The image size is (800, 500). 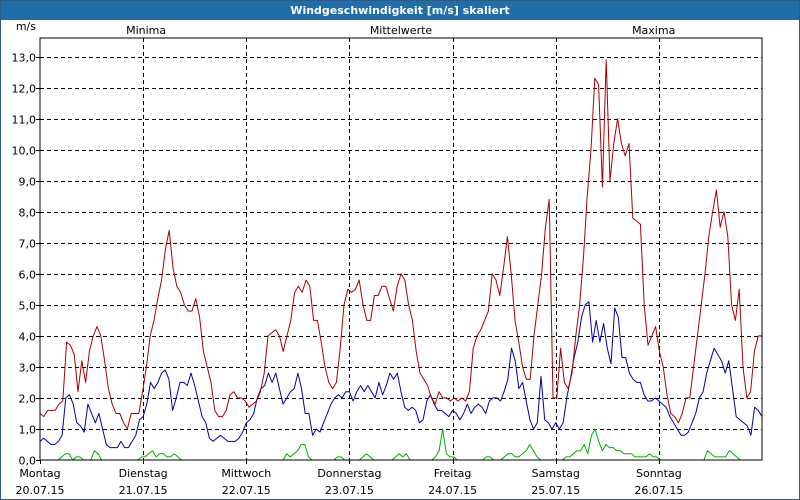 I want to click on day-name-label: Dienstag, so click(x=143, y=473).